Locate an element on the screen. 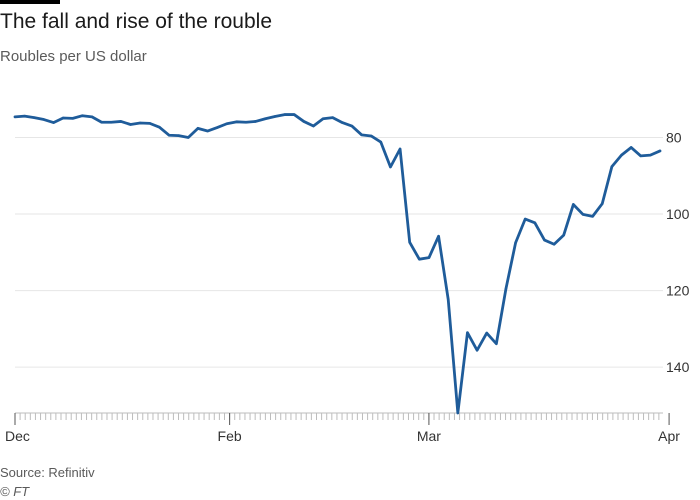  chart-title: The fall and rise of the rouble is located at coordinates (136, 21).